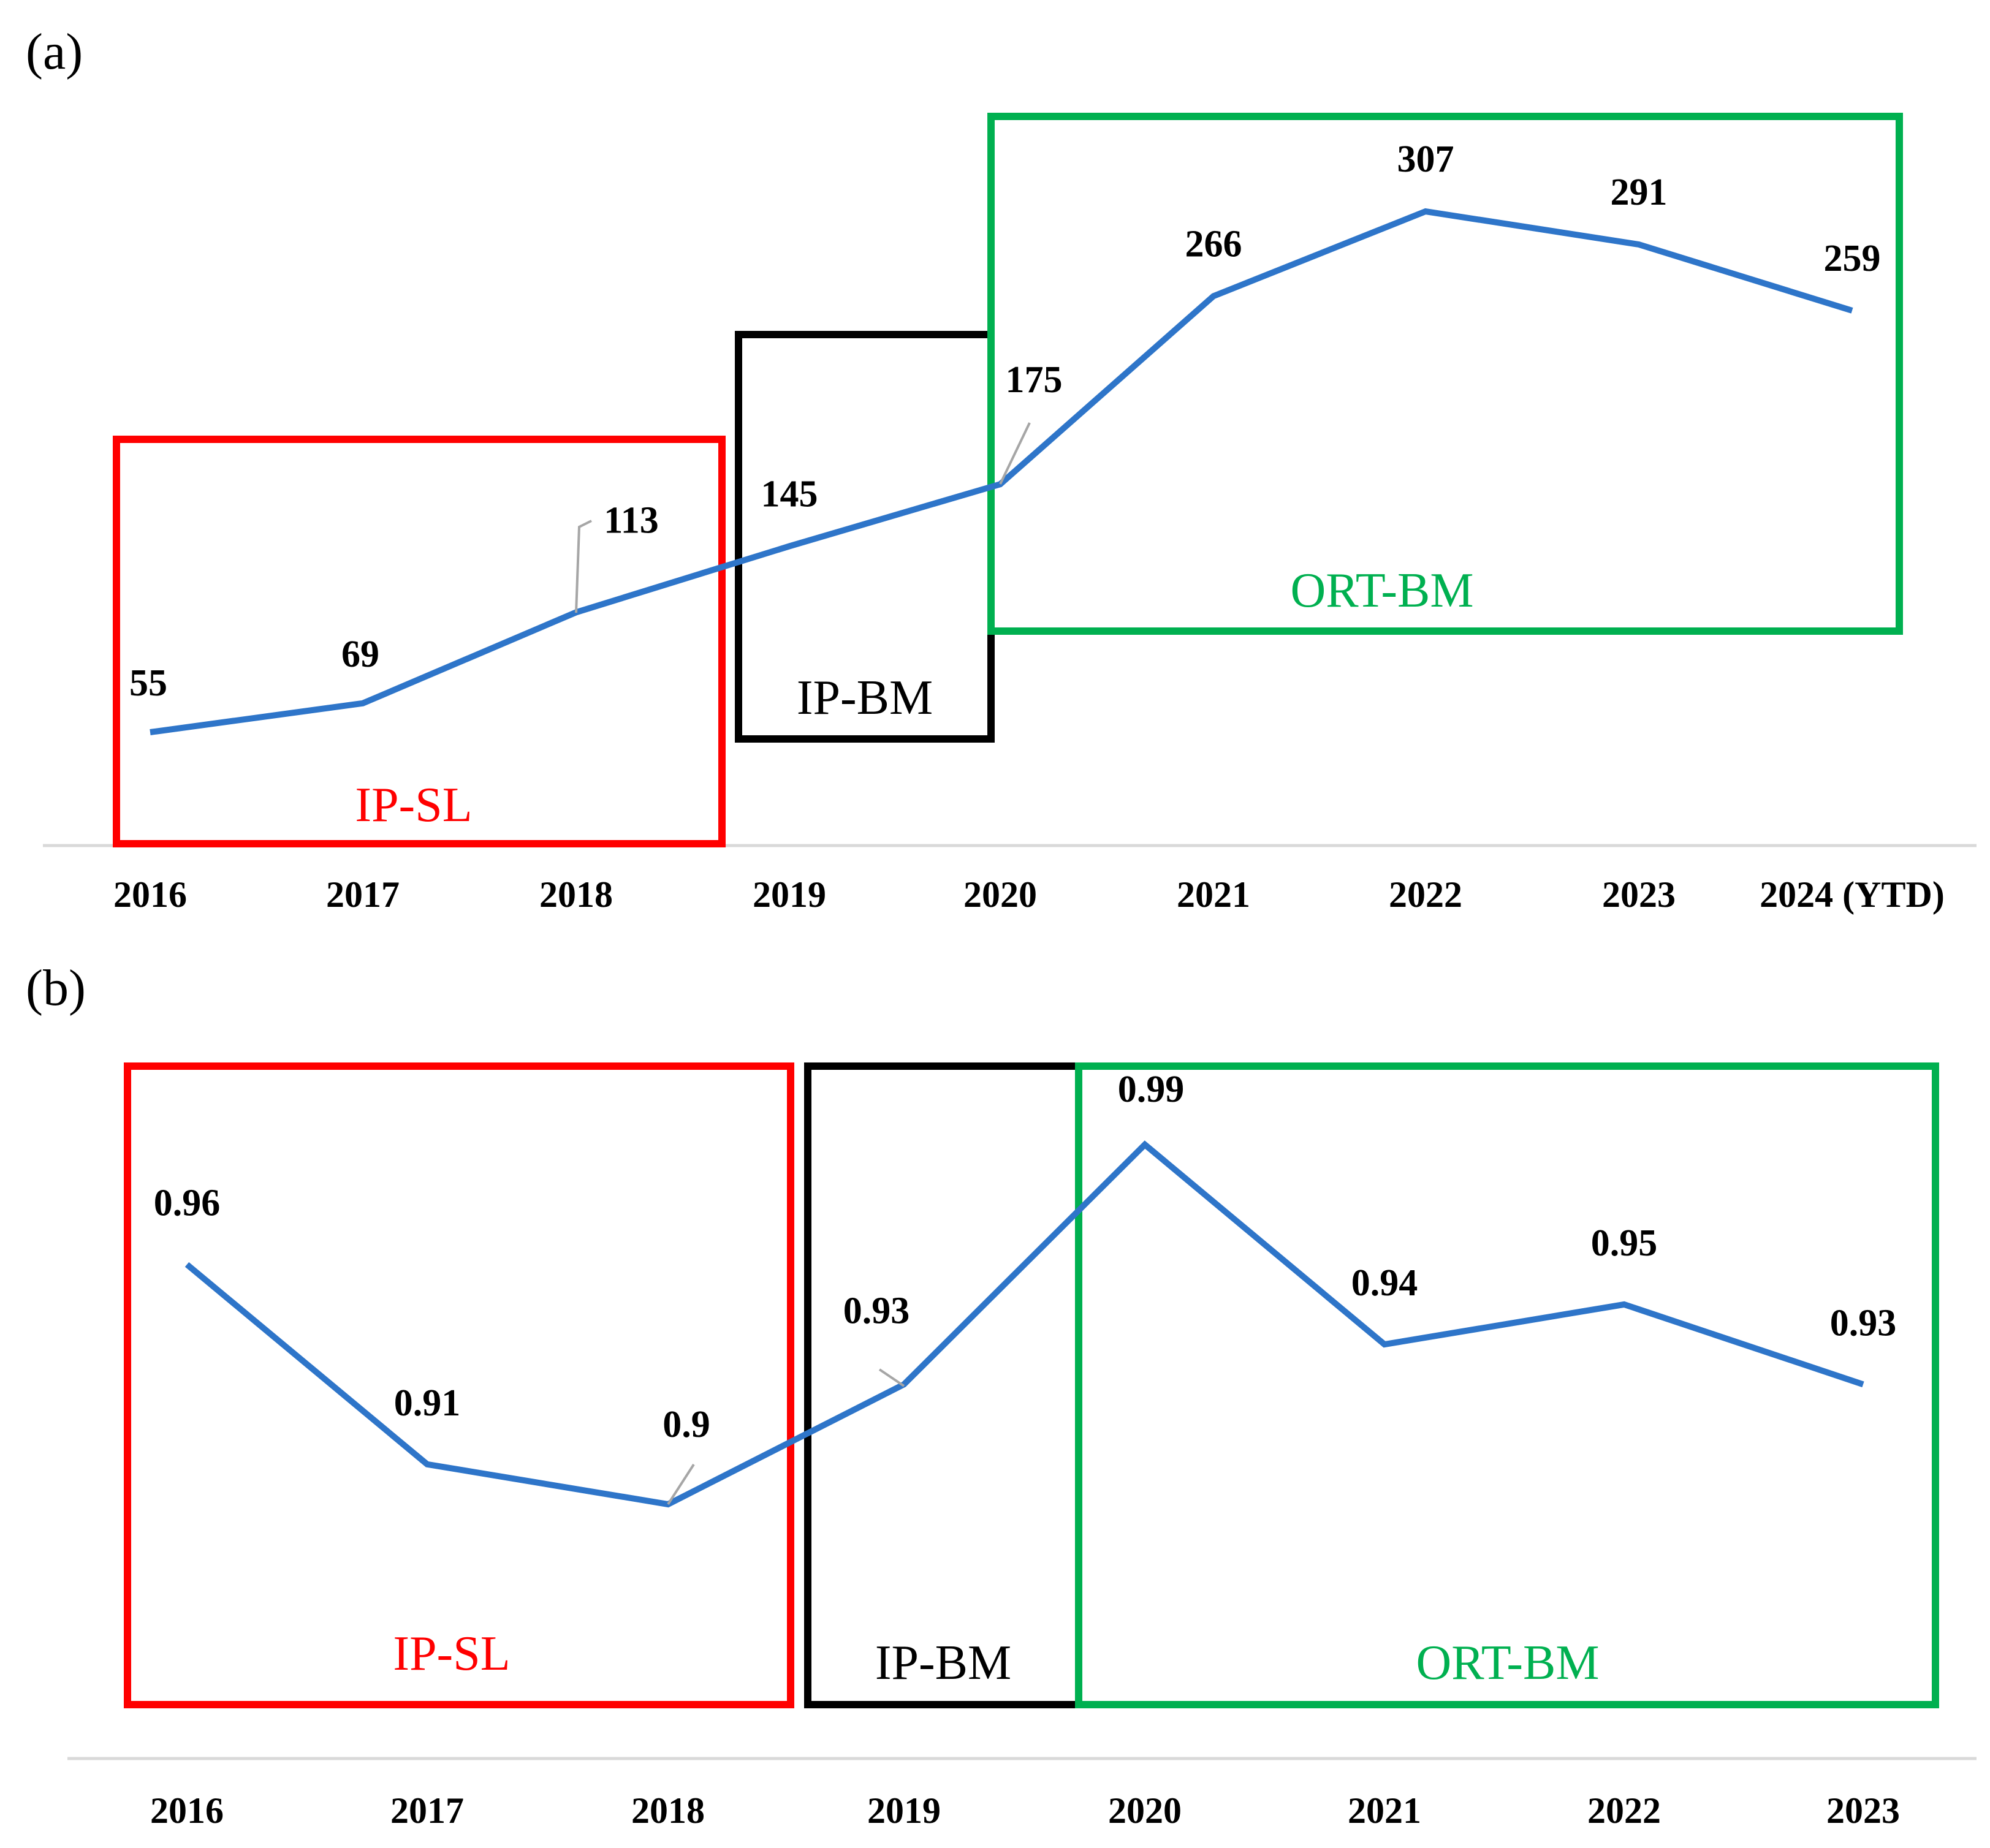 This screenshot has width=1990, height=1848. Describe the element at coordinates (1034, 380) in the screenshot. I see `data-label: 175` at that location.